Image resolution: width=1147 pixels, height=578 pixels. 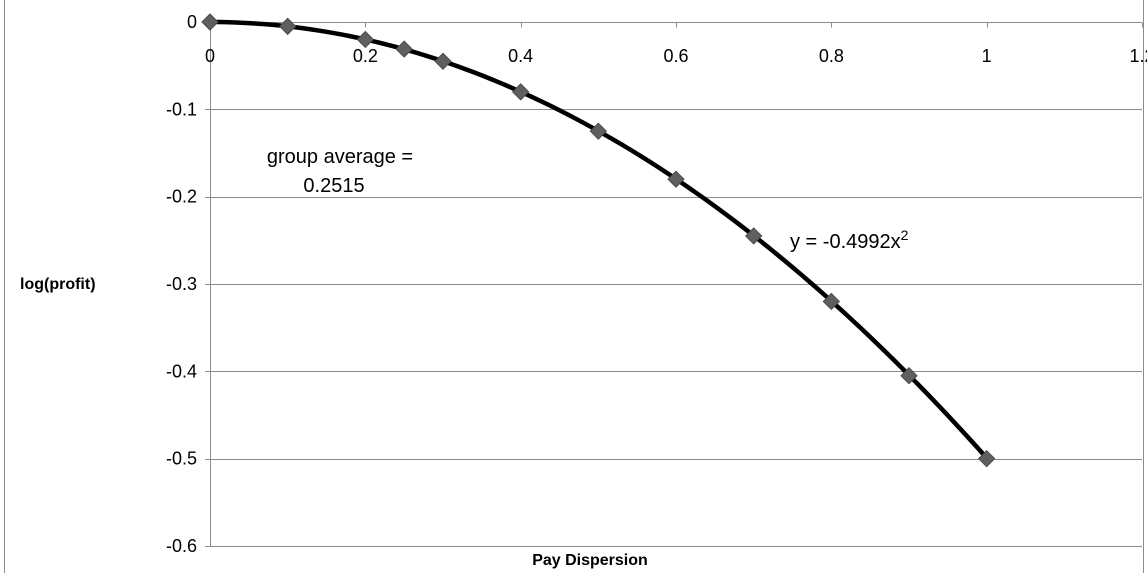 What do you see at coordinates (210, 56) in the screenshot?
I see `x-tick-label: 0` at bounding box center [210, 56].